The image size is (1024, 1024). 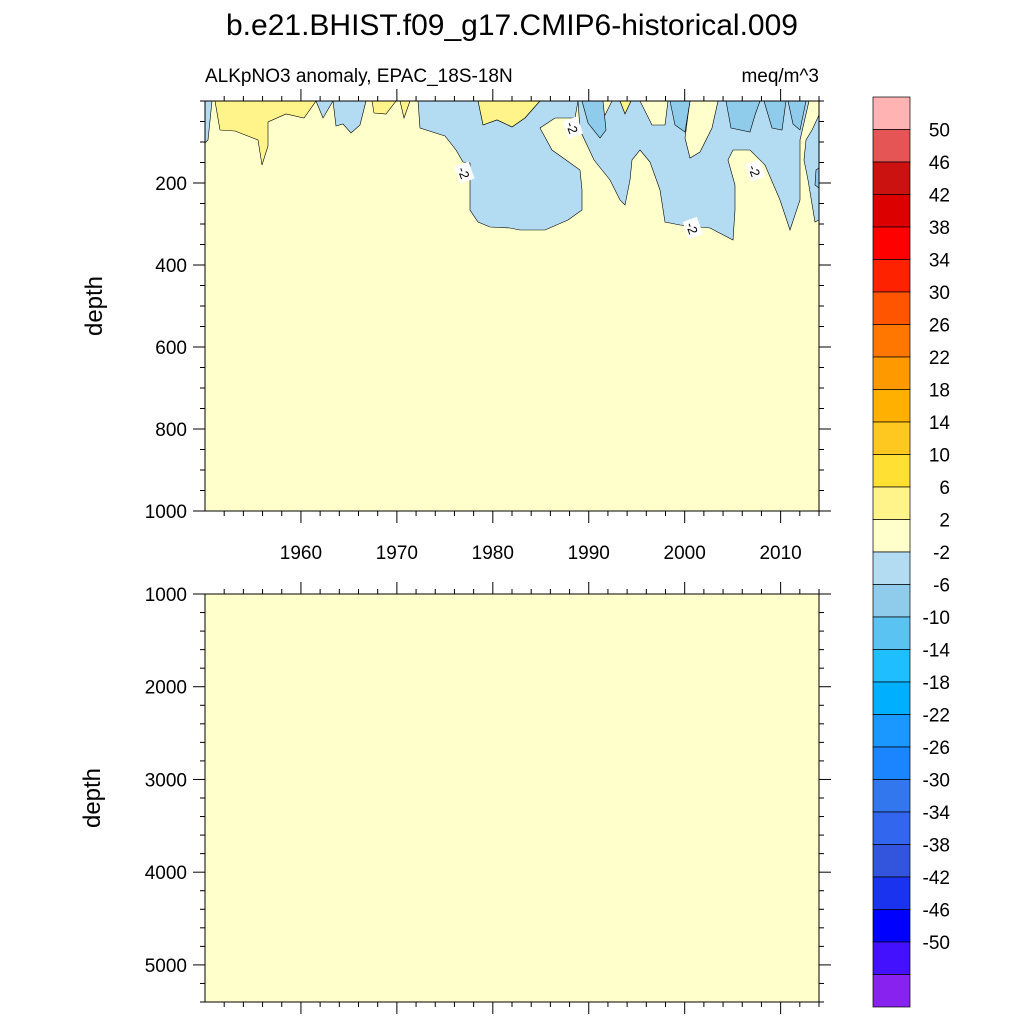 What do you see at coordinates (937, 651) in the screenshot?
I see `colorbar-label: -14` at bounding box center [937, 651].